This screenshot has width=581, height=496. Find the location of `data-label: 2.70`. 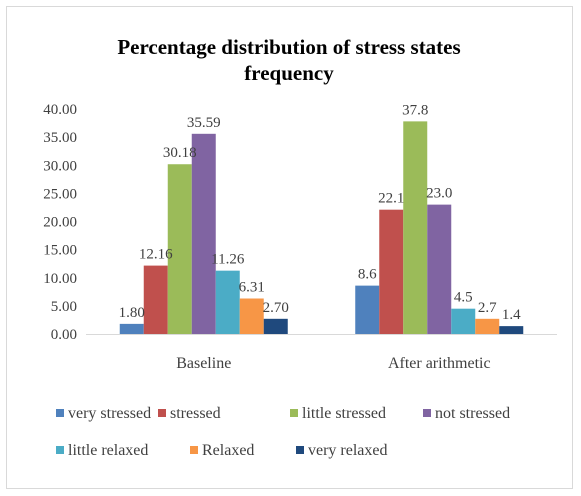

data-label: 2.70 is located at coordinates (276, 308).